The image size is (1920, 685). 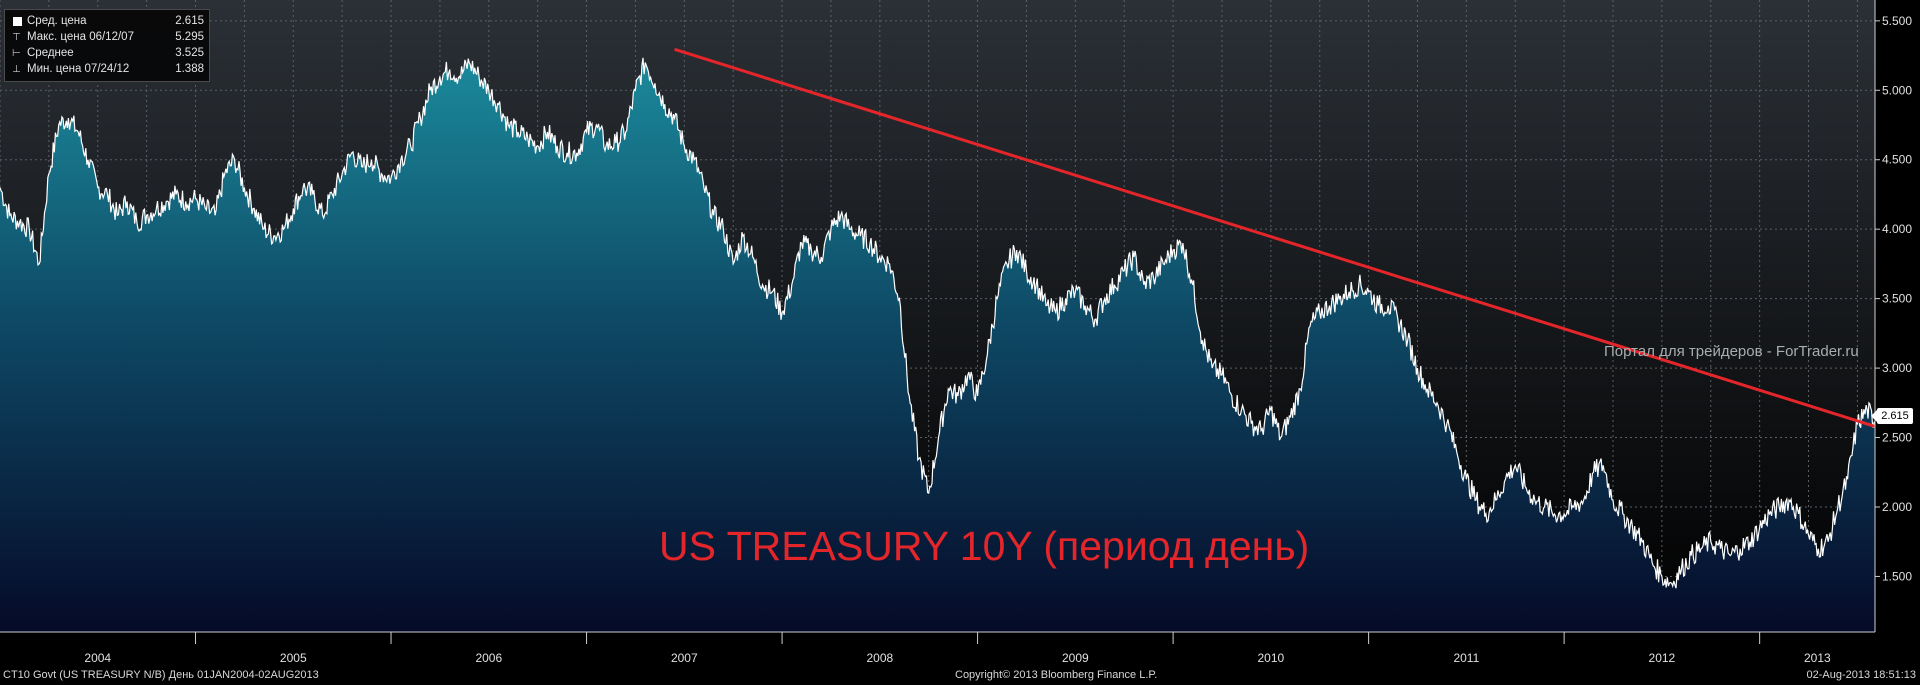 I want to click on footer-timestamp: 02-Aug-2013 18:51:13, so click(x=1861, y=675).